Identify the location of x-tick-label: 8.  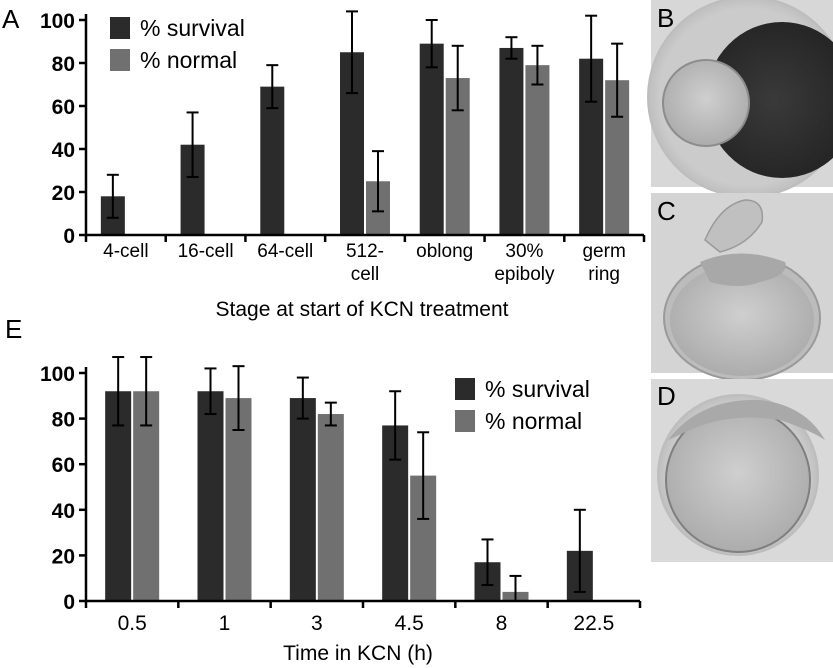
(502, 623).